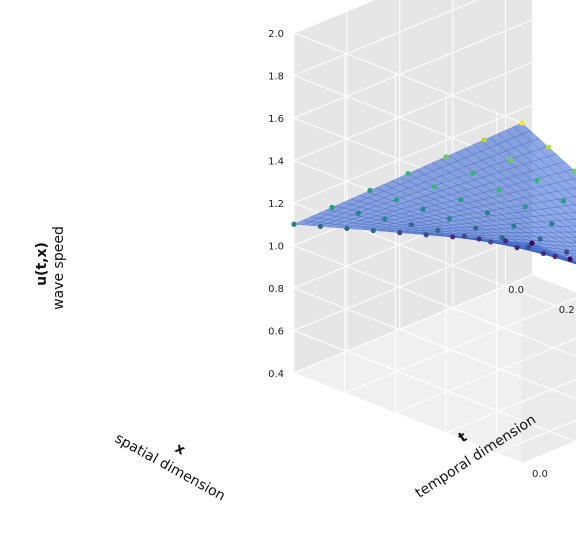 Image resolution: width=576 pixels, height=542 pixels. Describe the element at coordinates (567, 310) in the screenshot. I see `x-tick-label: 0.2` at that location.